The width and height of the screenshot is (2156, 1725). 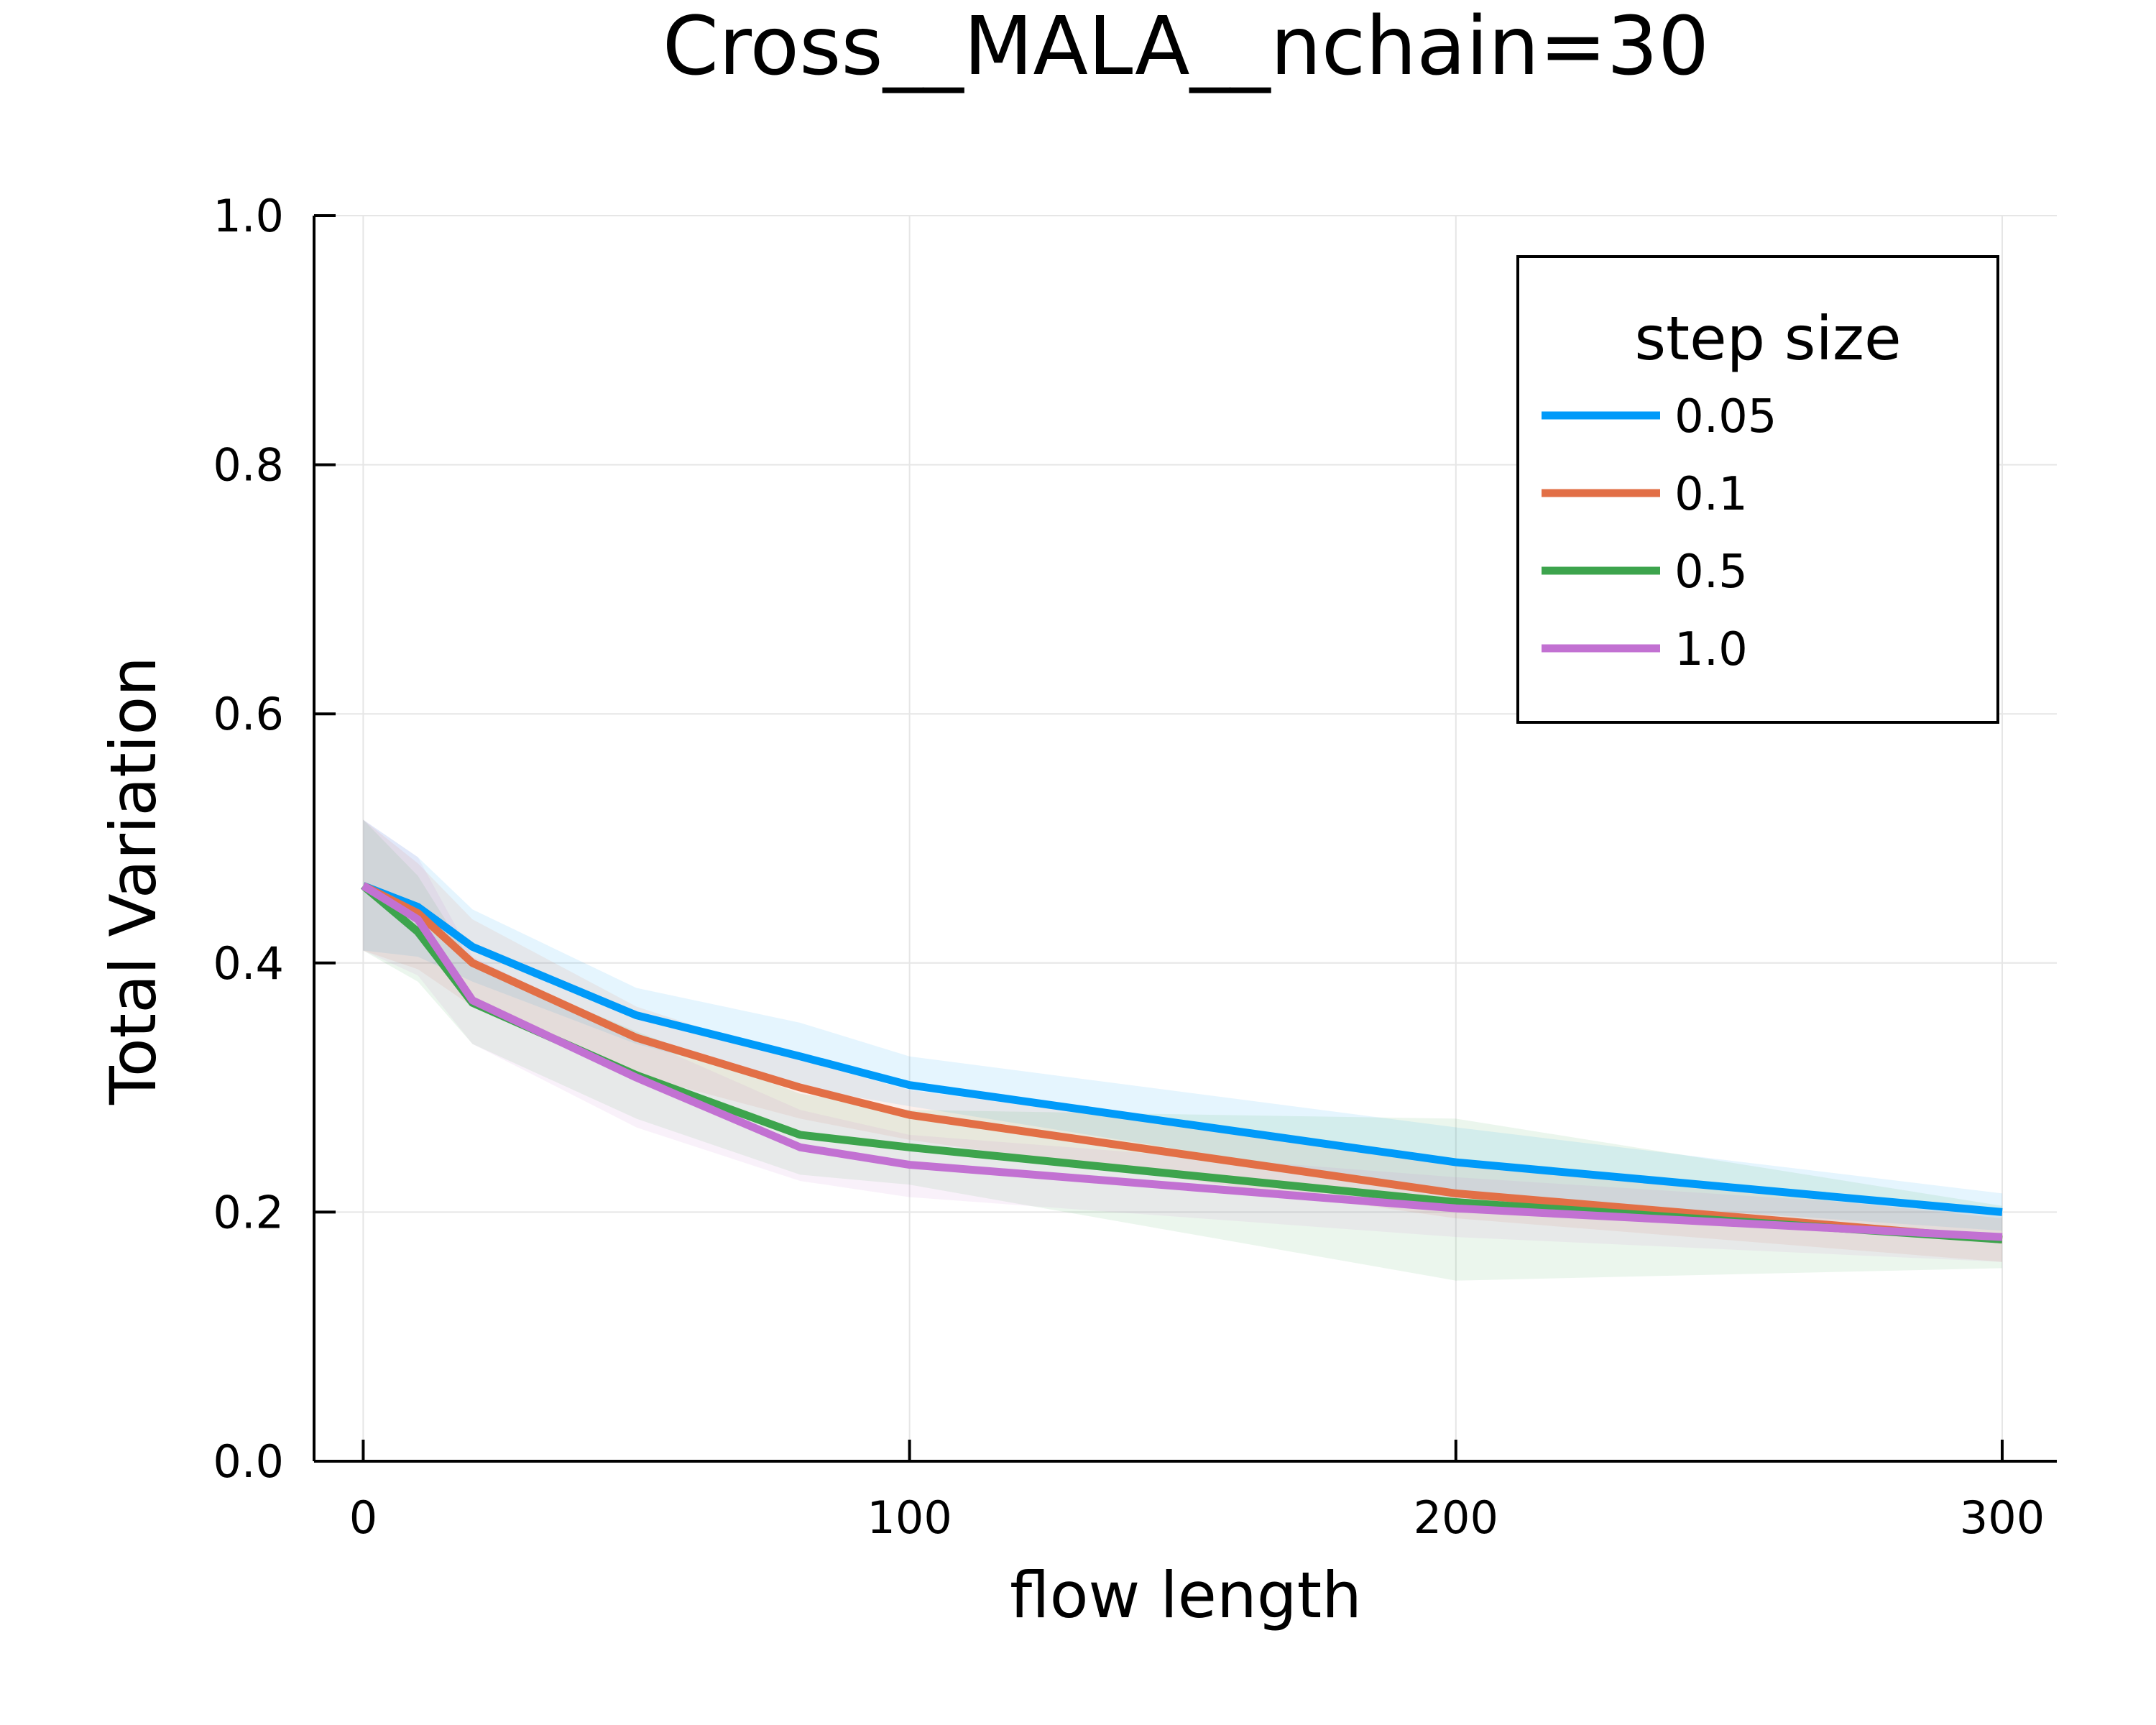 I want to click on legend-entries: 0.05 0.1 0.5 1.0, so click(x=1659, y=533).